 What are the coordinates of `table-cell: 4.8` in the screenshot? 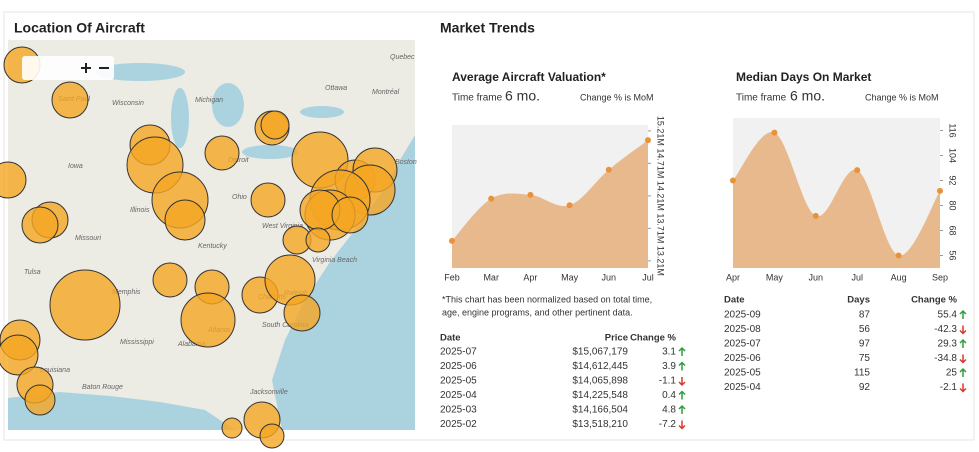 It's located at (669, 410).